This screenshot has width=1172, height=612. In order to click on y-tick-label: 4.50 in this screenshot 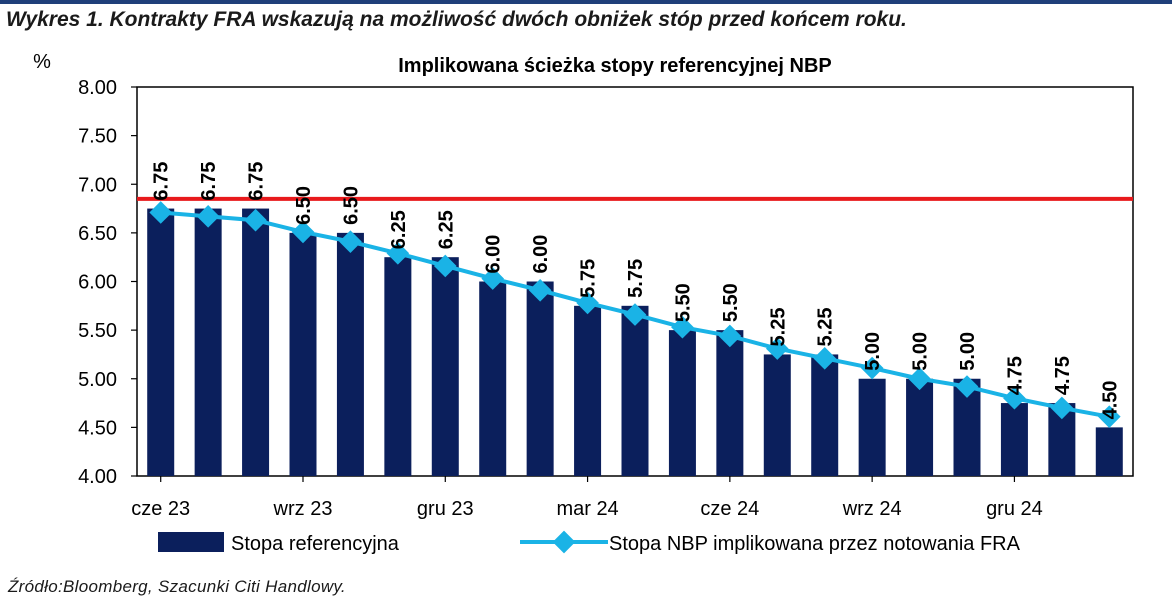, I will do `click(97, 428)`.